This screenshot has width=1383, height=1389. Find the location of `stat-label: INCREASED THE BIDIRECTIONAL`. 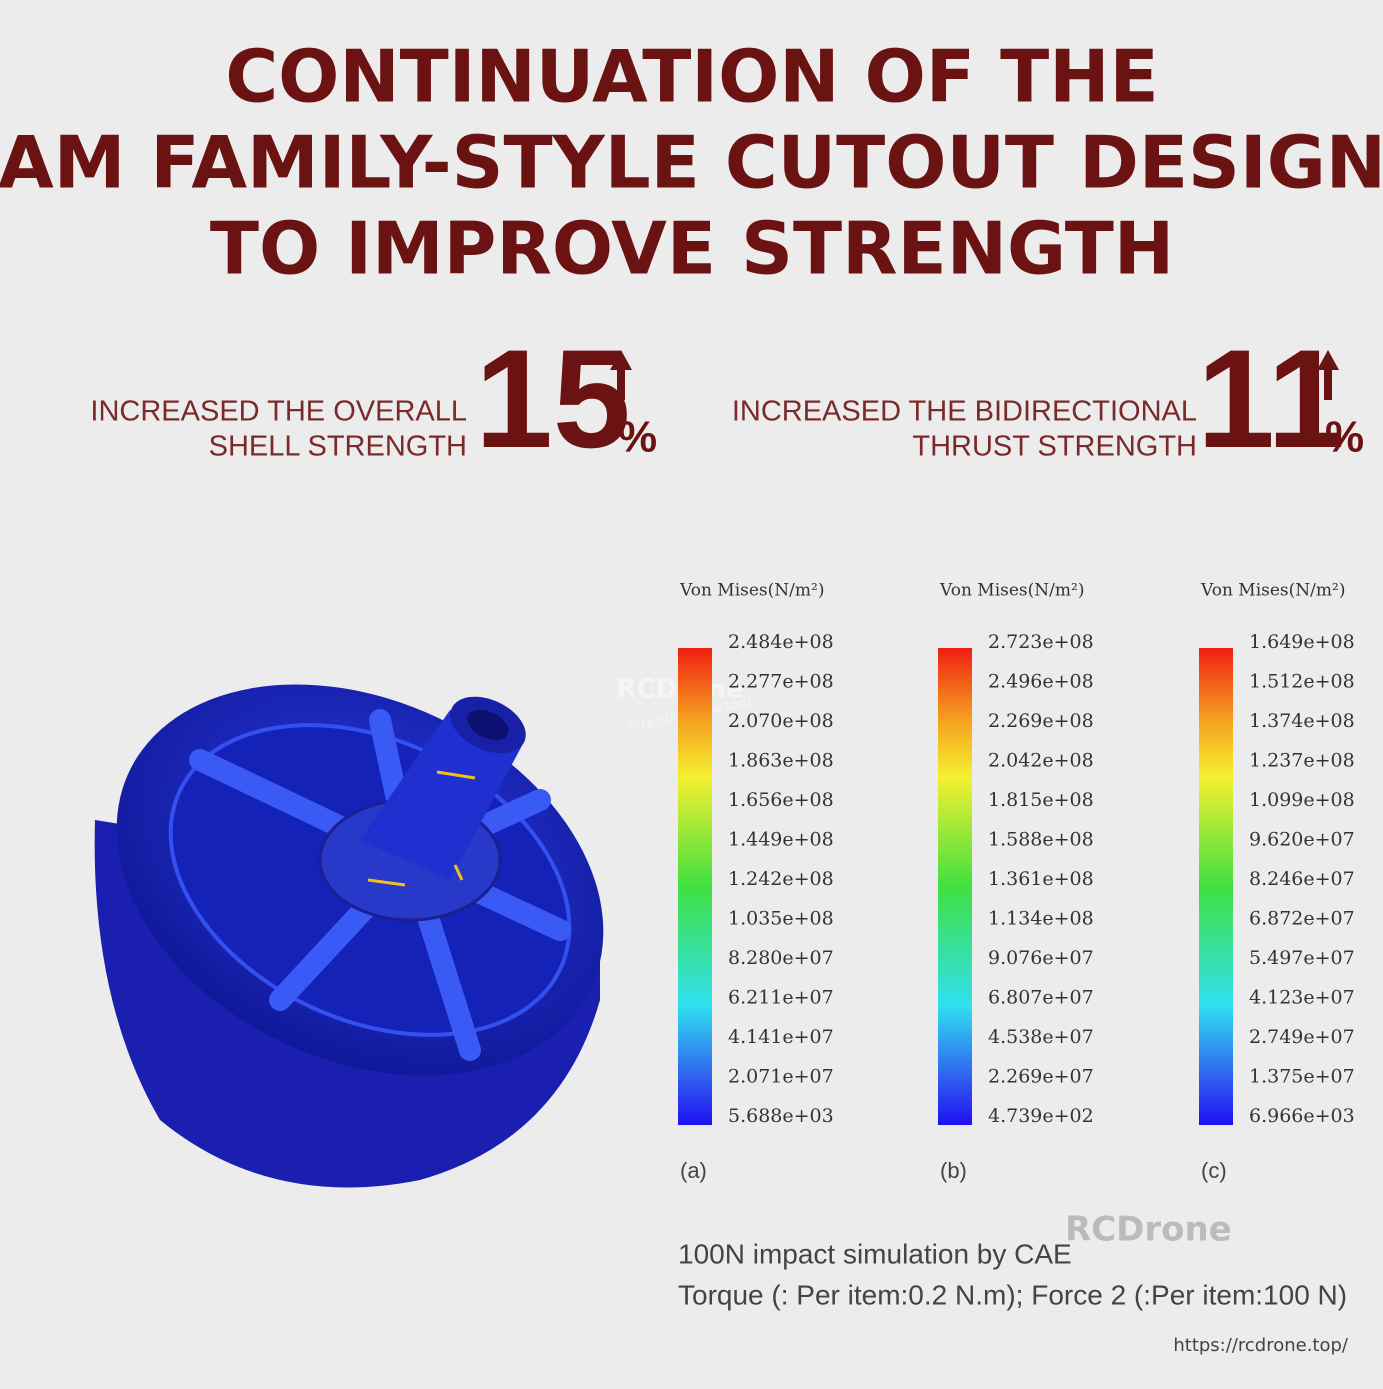

stat-label: INCREASED THE BIDIRECTIONAL is located at coordinates (964, 412).